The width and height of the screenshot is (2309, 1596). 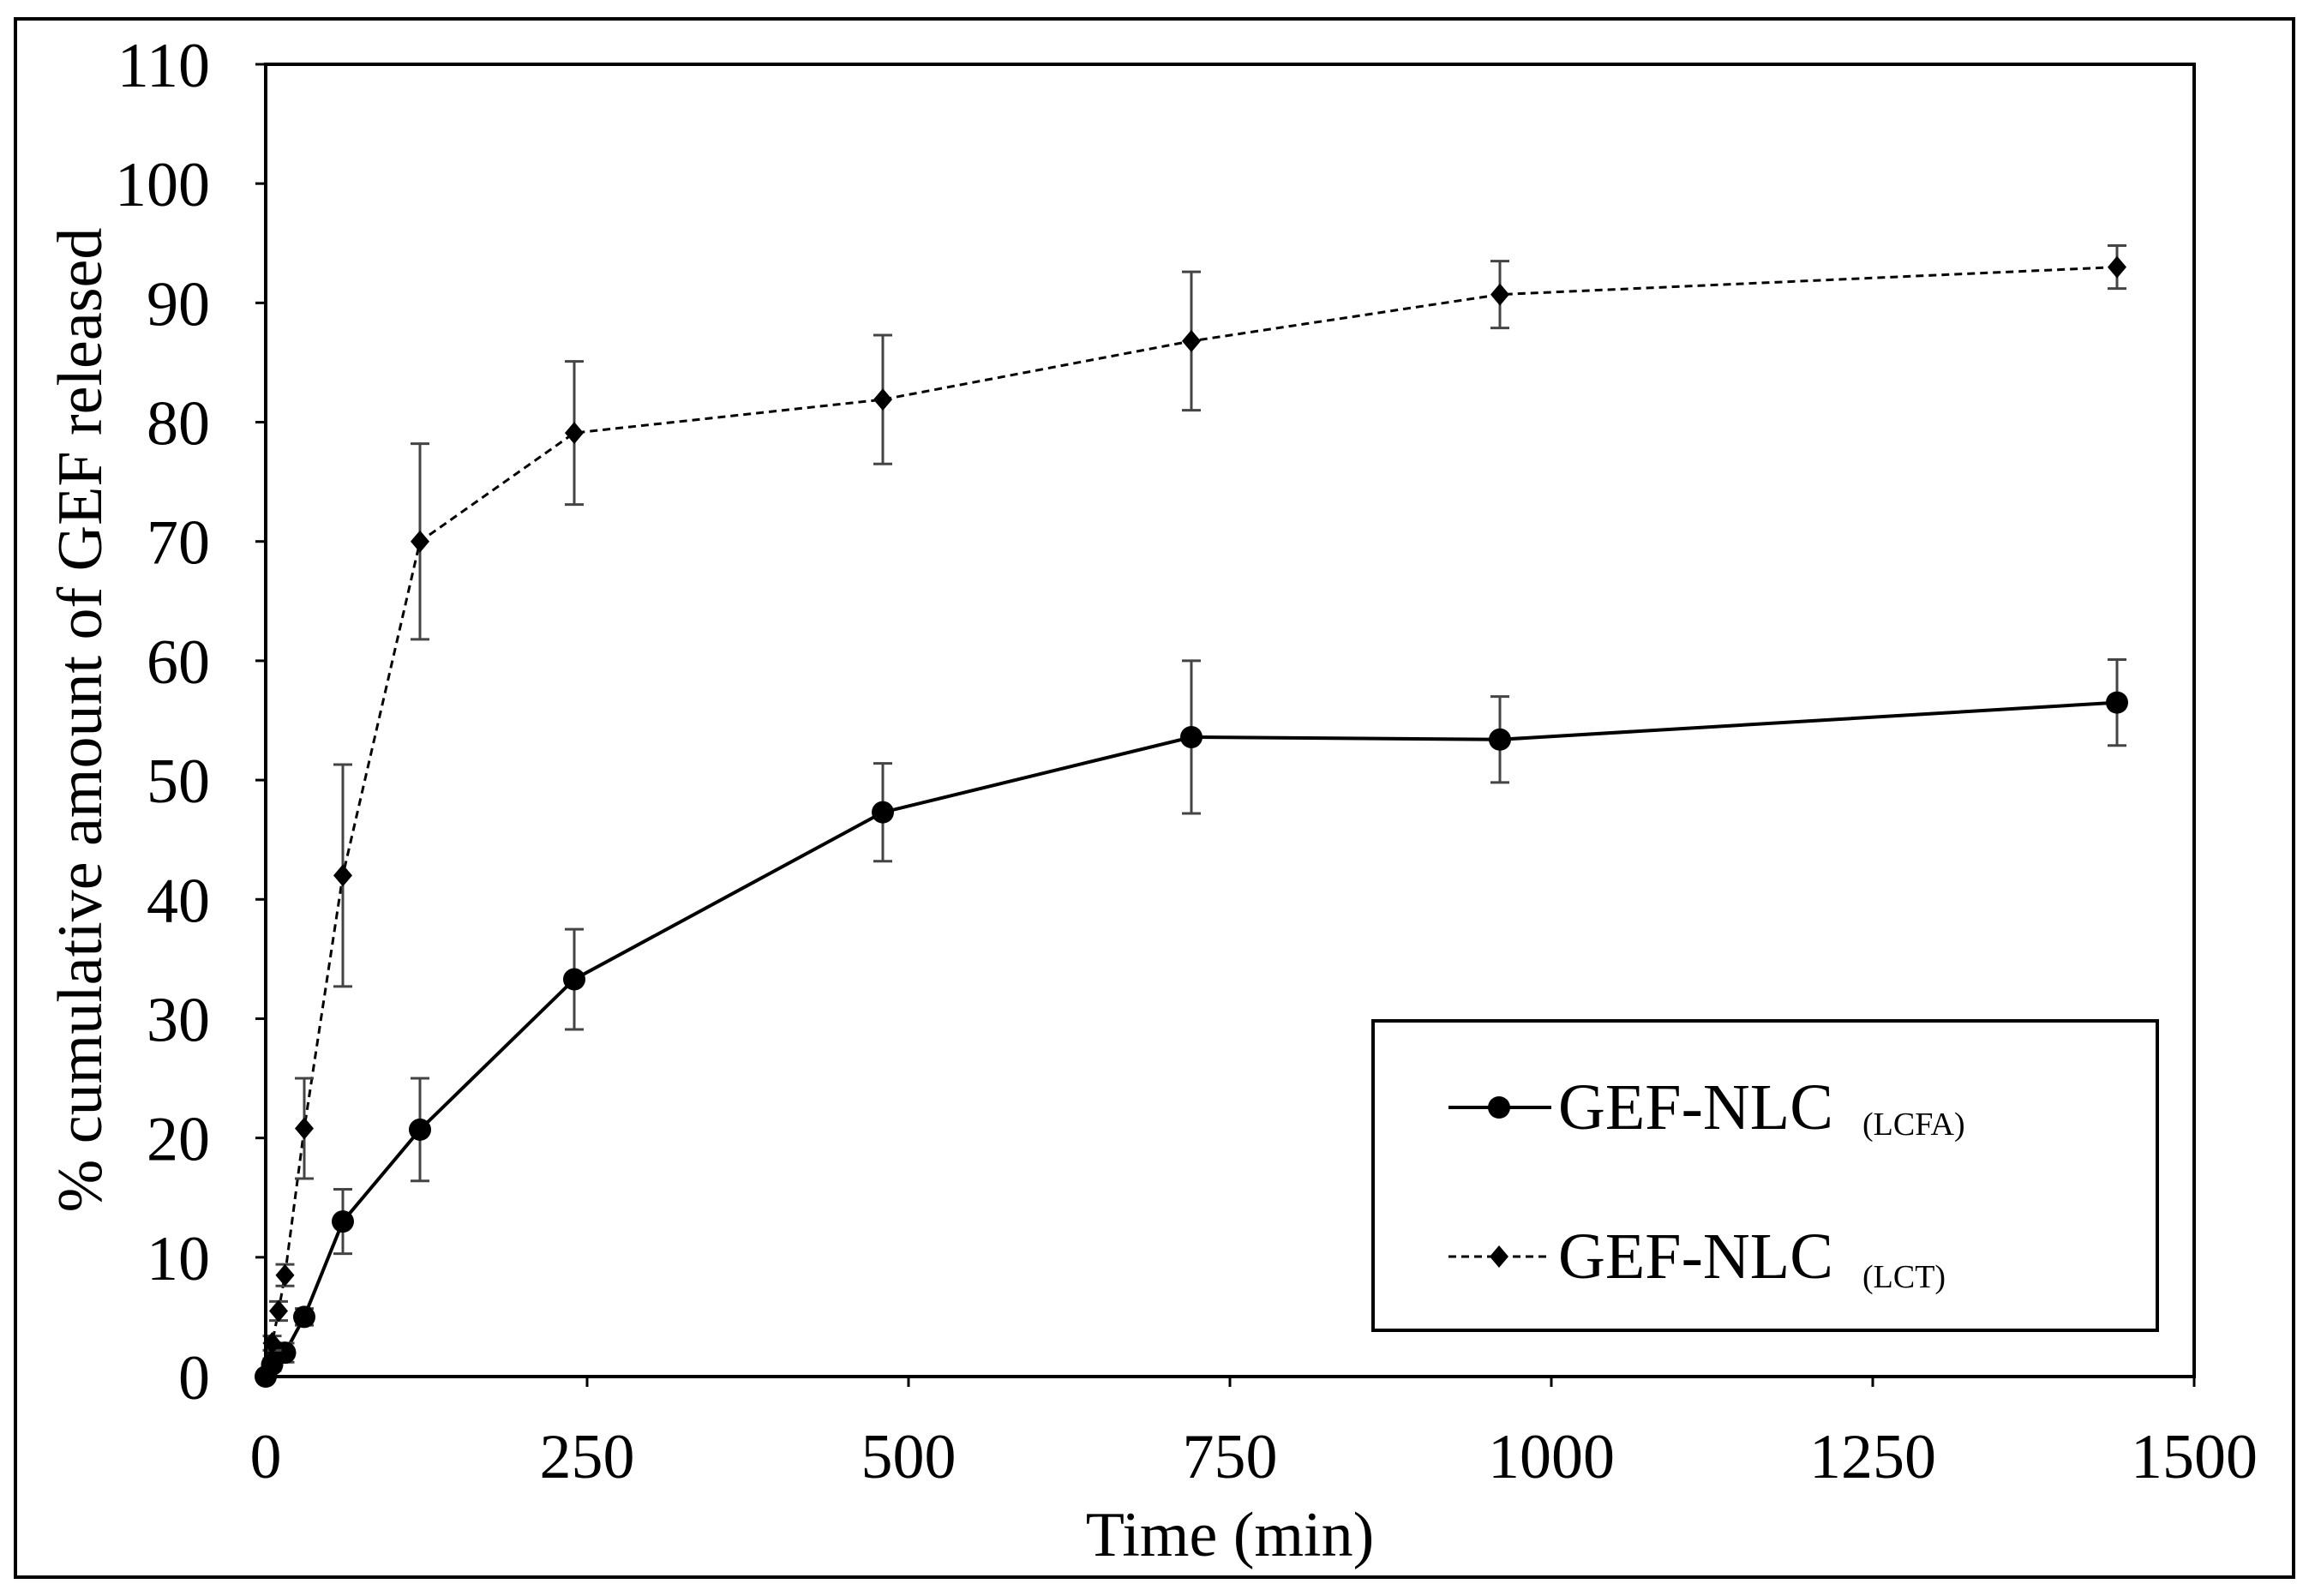 I want to click on y-tick-label: 80, so click(x=178, y=424).